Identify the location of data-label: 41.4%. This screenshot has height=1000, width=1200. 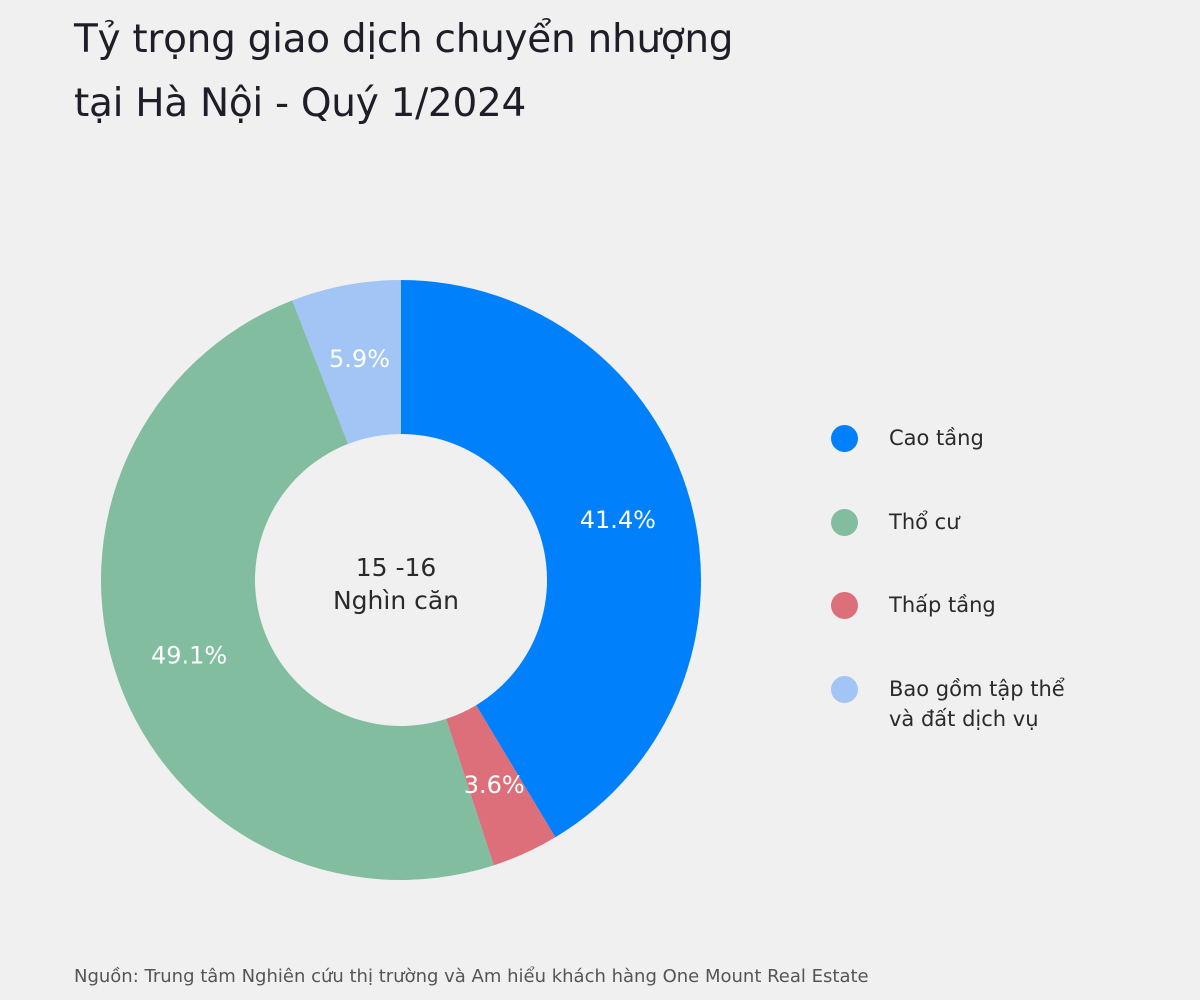
(618, 520).